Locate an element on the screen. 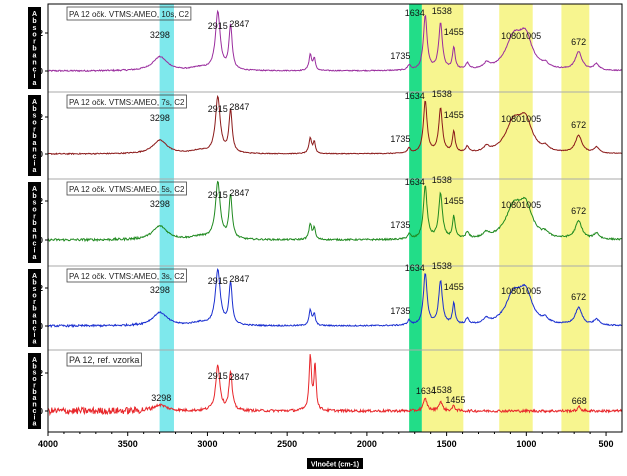 The height and width of the screenshot is (476, 627). x-axis-label: Vlnočet (cm-1) is located at coordinates (335, 465).